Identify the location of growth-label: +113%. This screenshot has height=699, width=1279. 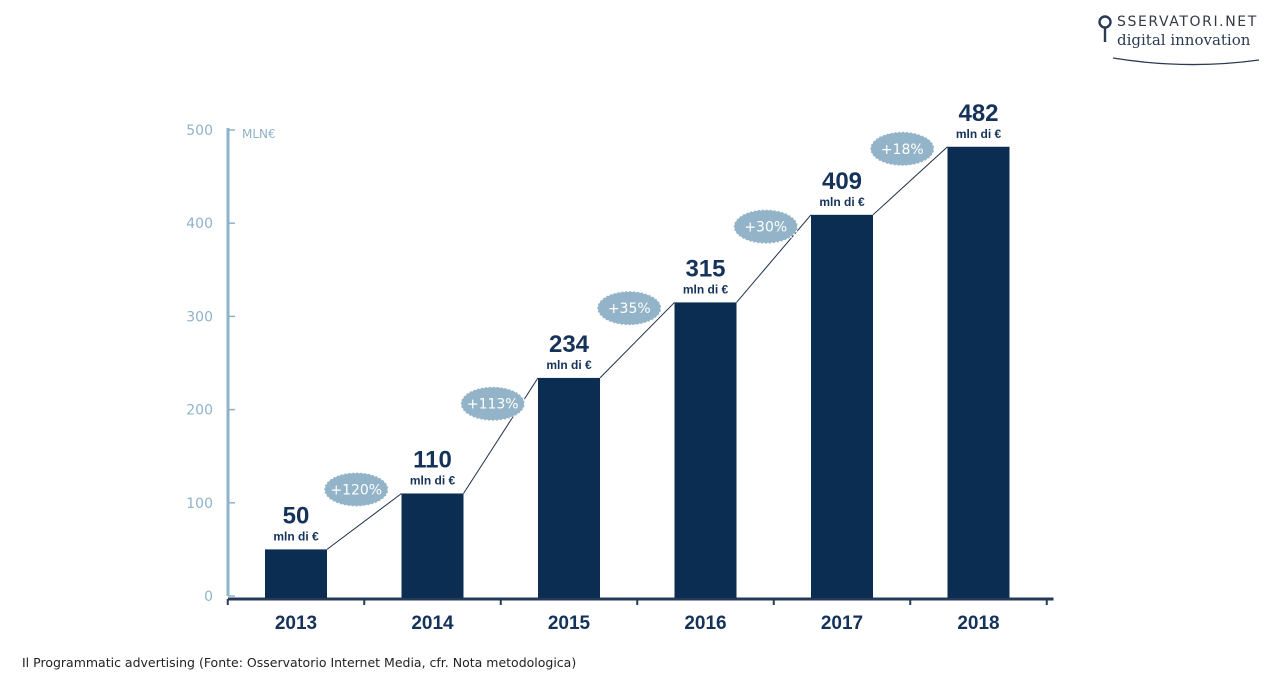
(493, 405).